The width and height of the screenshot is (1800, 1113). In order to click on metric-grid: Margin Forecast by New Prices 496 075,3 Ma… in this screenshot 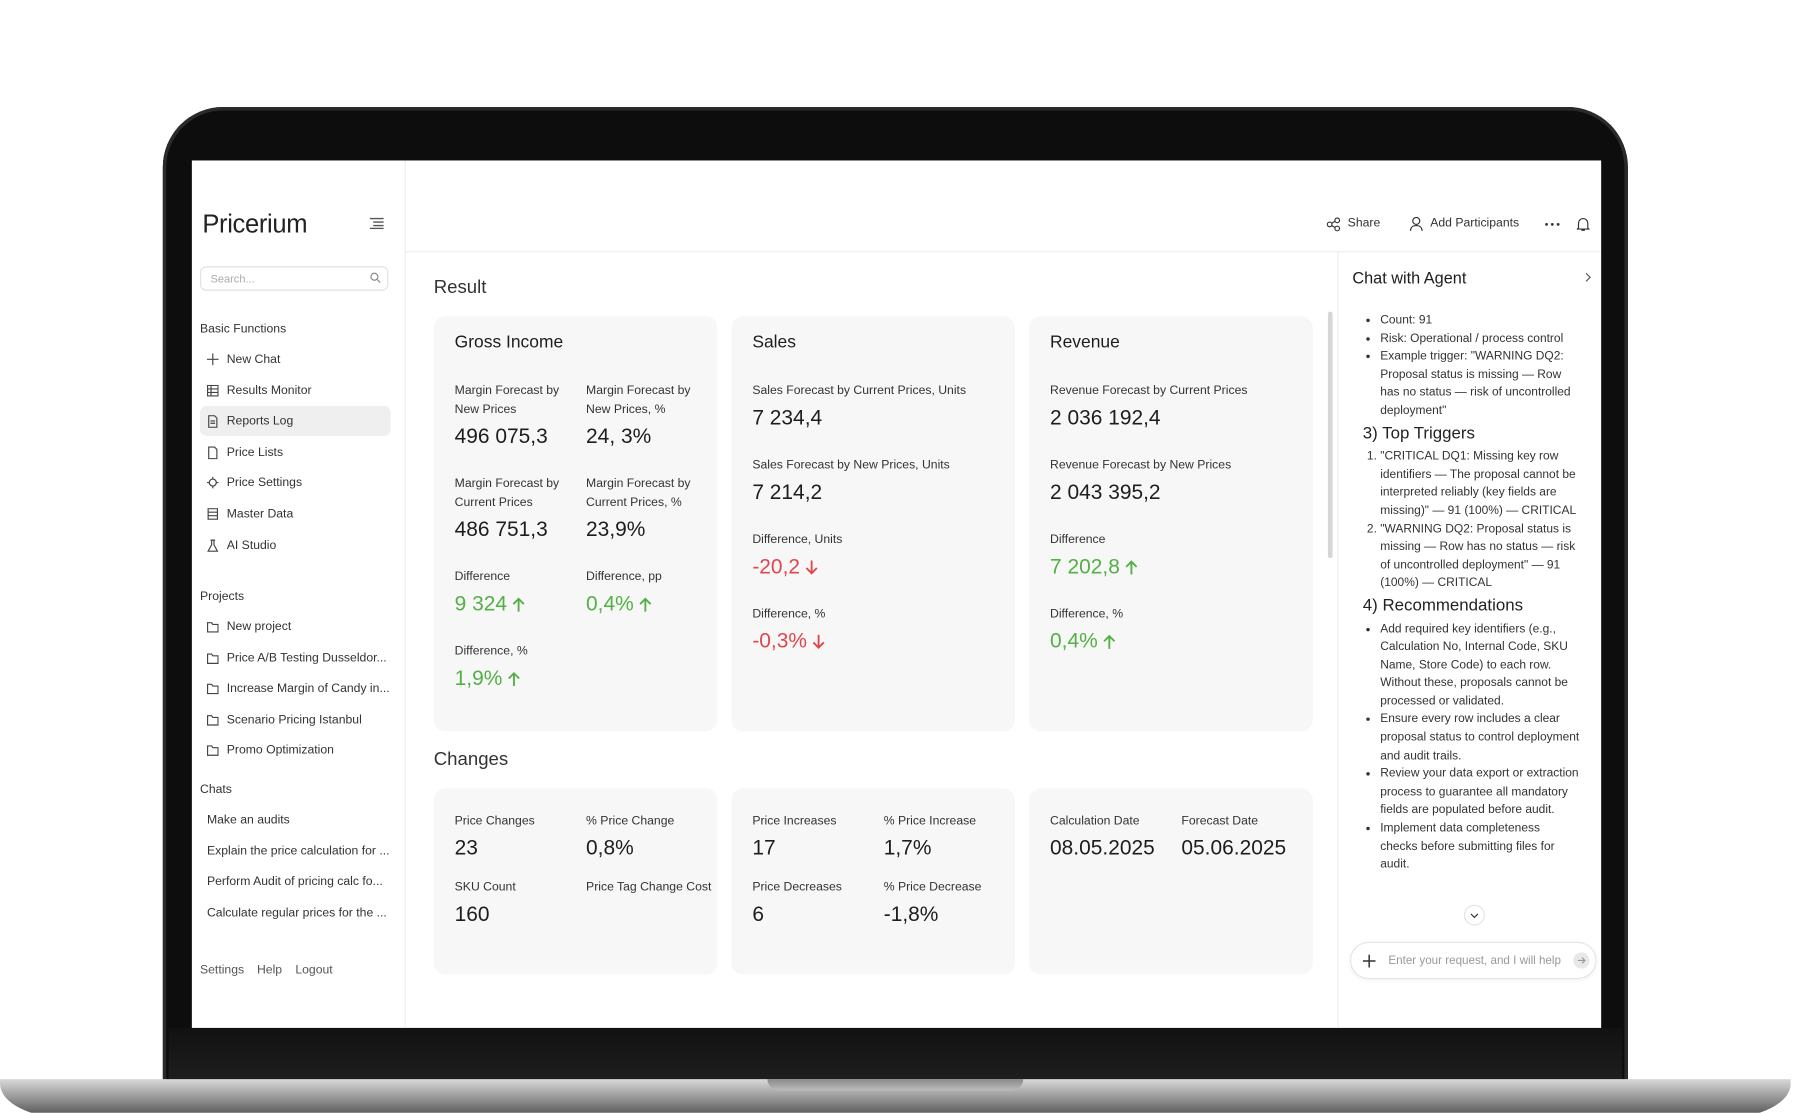, I will do `click(576, 536)`.